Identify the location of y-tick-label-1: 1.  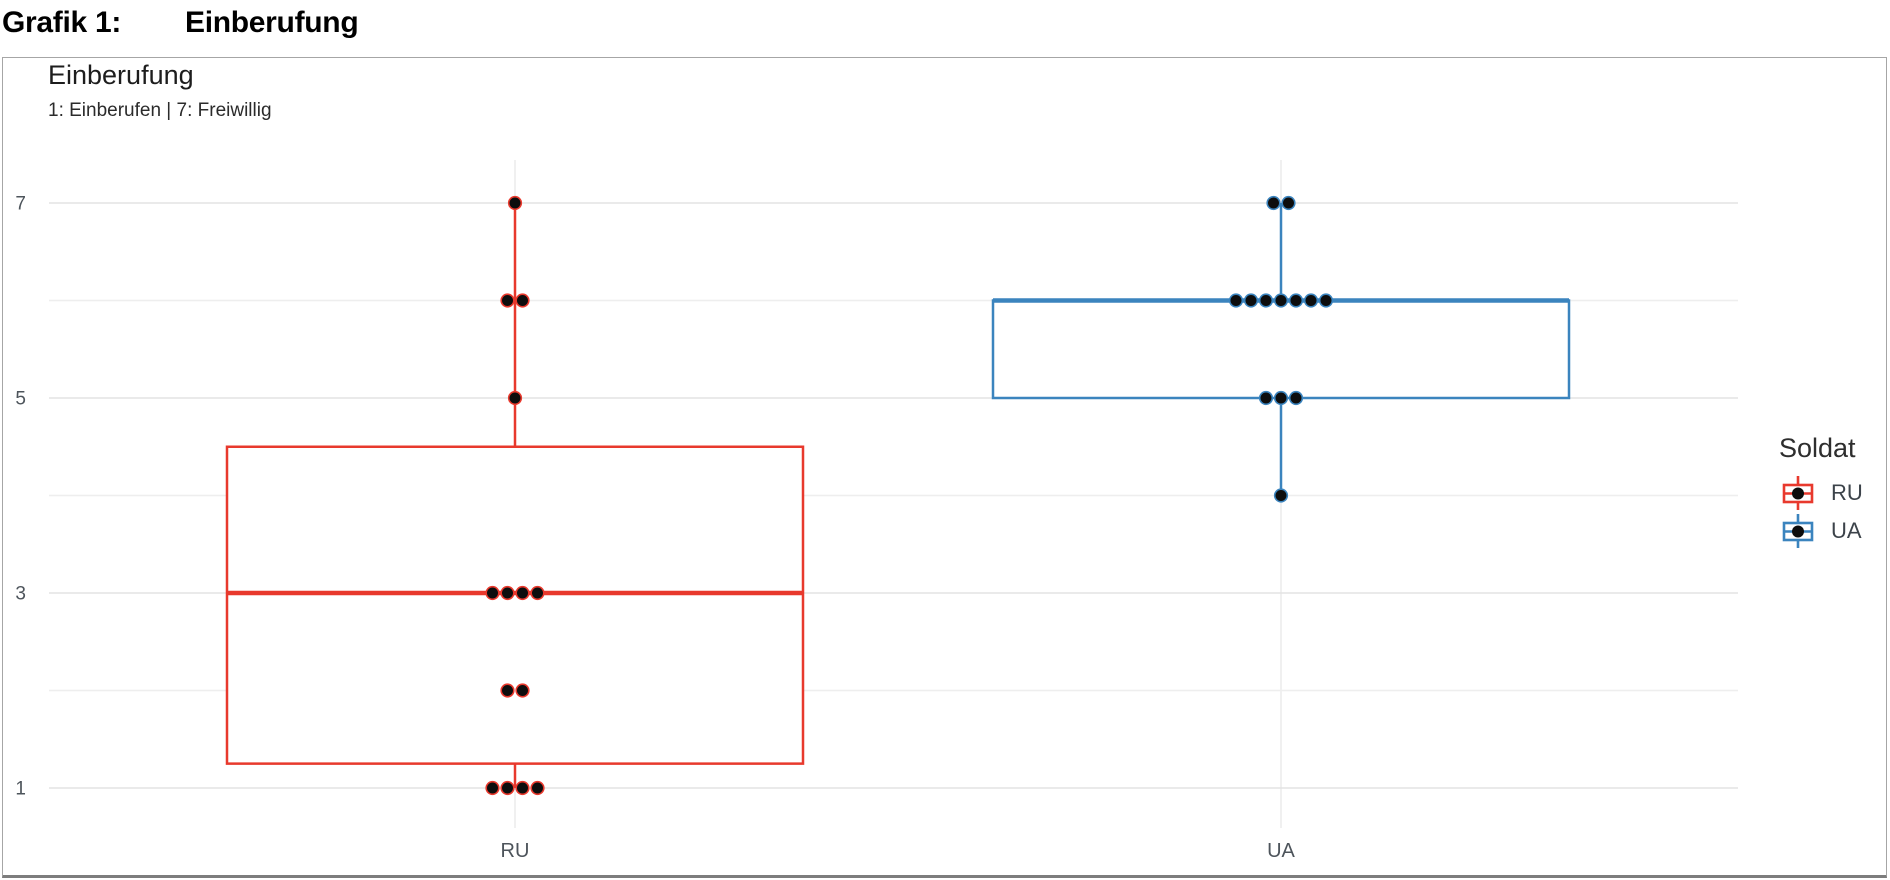
(20, 789).